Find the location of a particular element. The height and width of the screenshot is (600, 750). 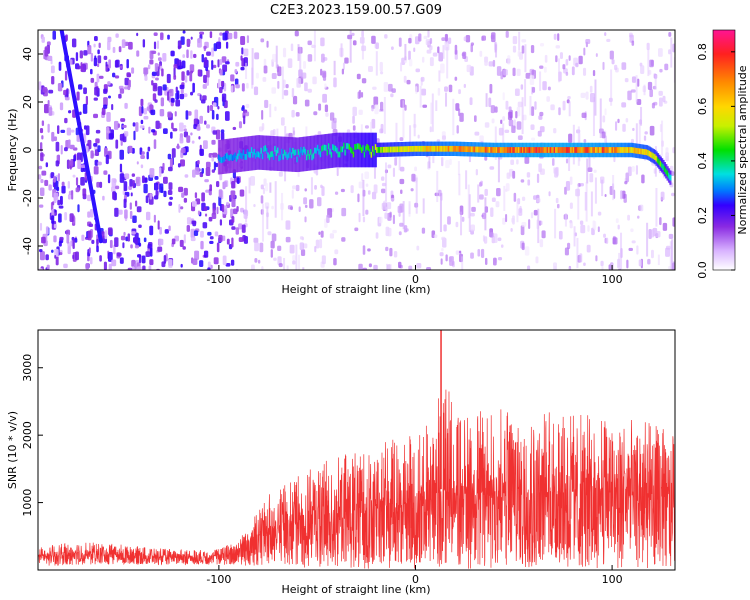

chart-title: C2E3.2023.159.00.57.G09 is located at coordinates (356, 10).